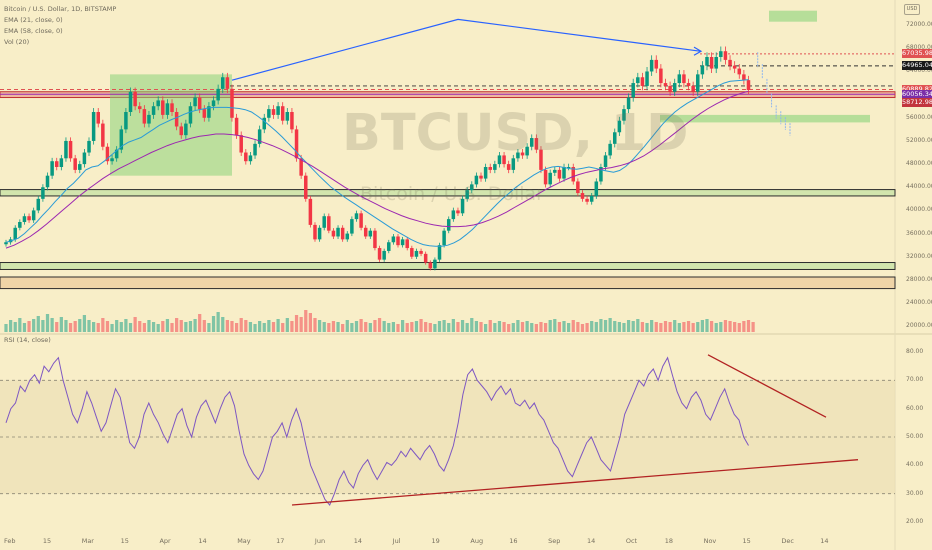  I want to click on date-tick-label: Dec, so click(787, 541).